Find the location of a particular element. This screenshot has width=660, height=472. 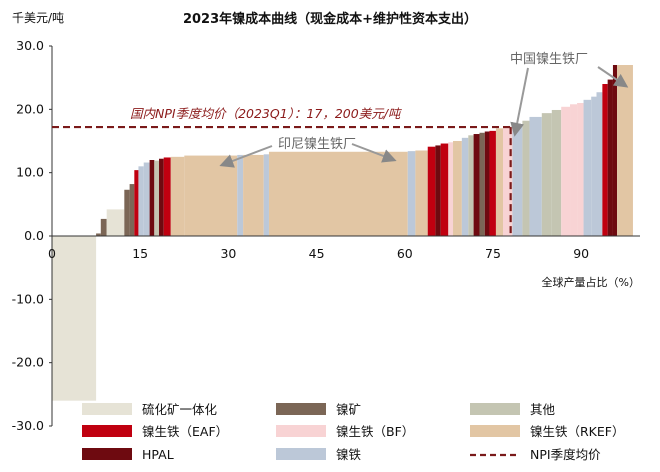

y-tick-label: -20.0 is located at coordinates (28, 362).